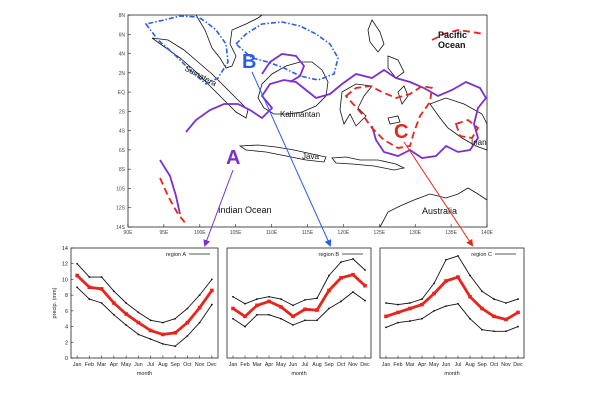 The width and height of the screenshot is (597, 400). Describe the element at coordinates (256, 365) in the screenshot. I see `x-tick-label: Mar` at that location.